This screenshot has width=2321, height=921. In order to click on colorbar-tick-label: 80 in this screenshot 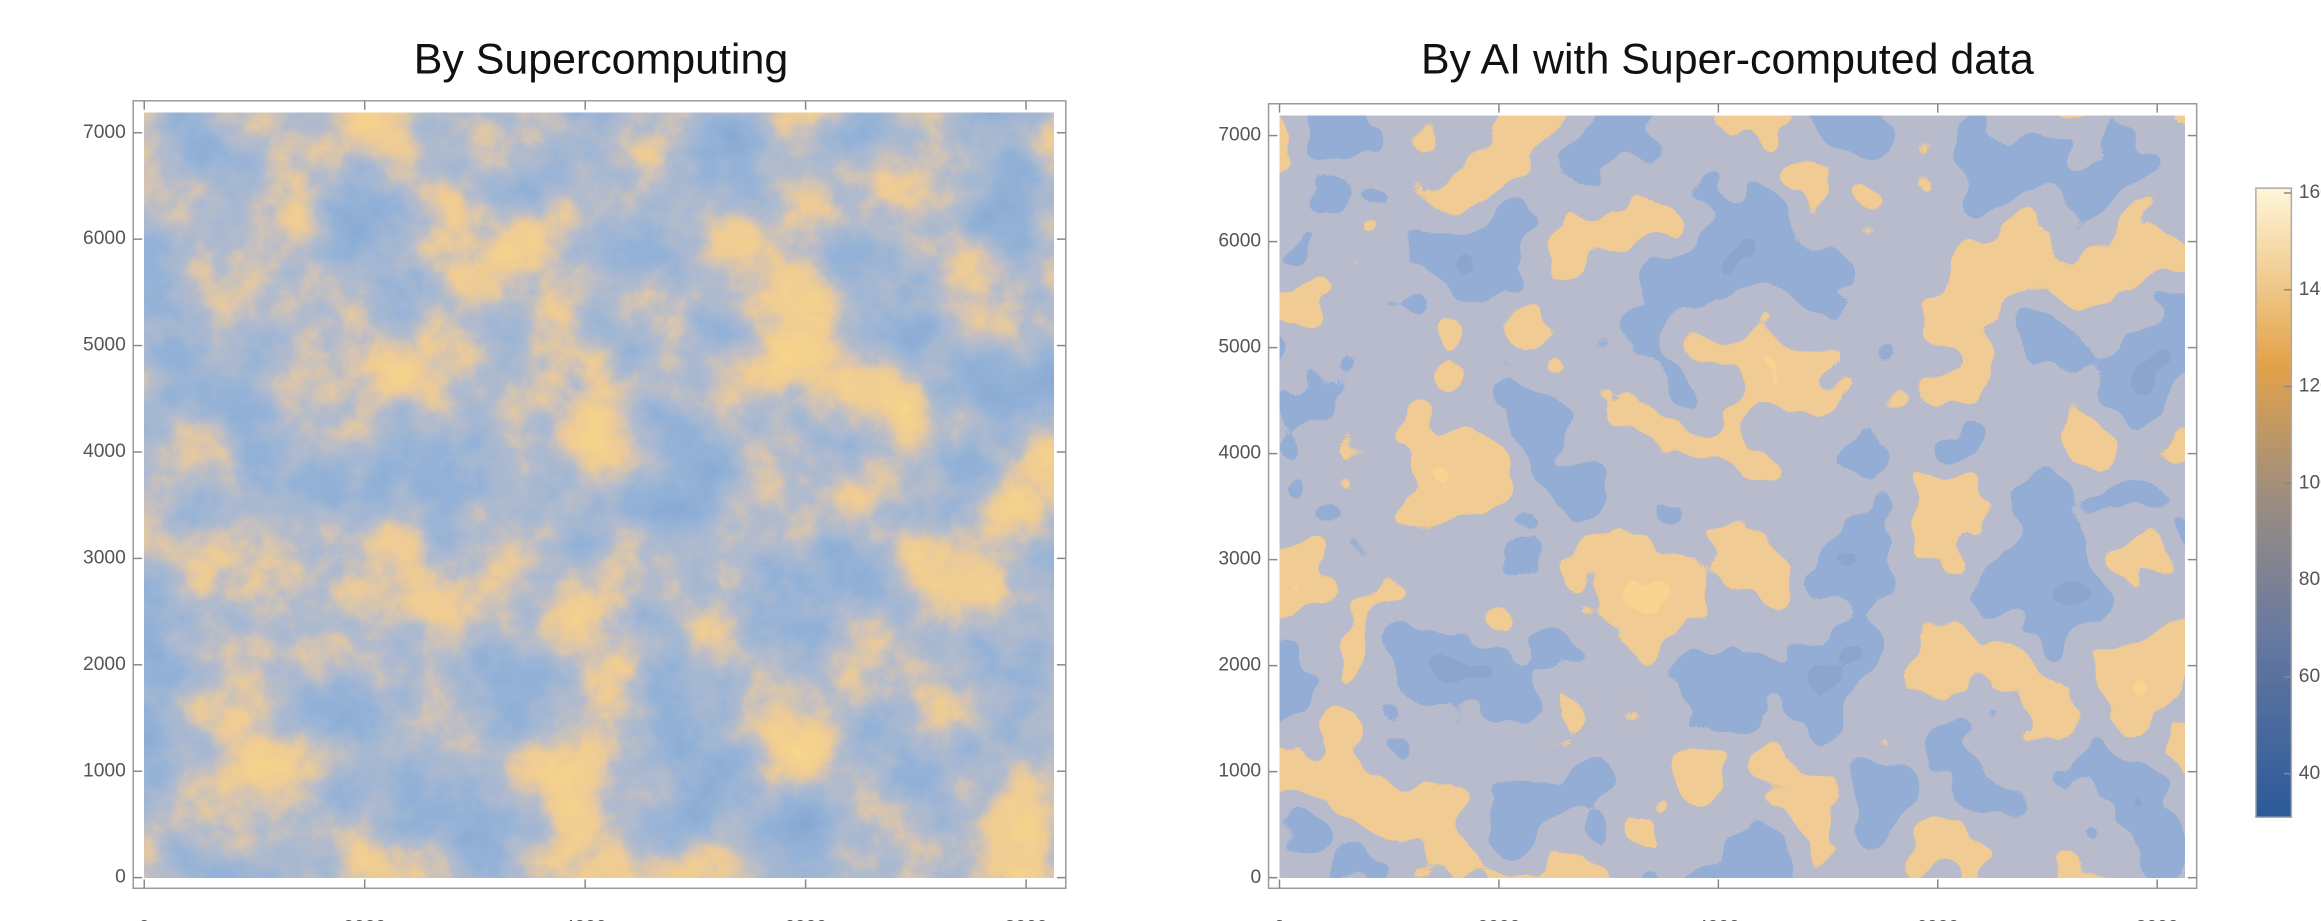, I will do `click(2309, 579)`.